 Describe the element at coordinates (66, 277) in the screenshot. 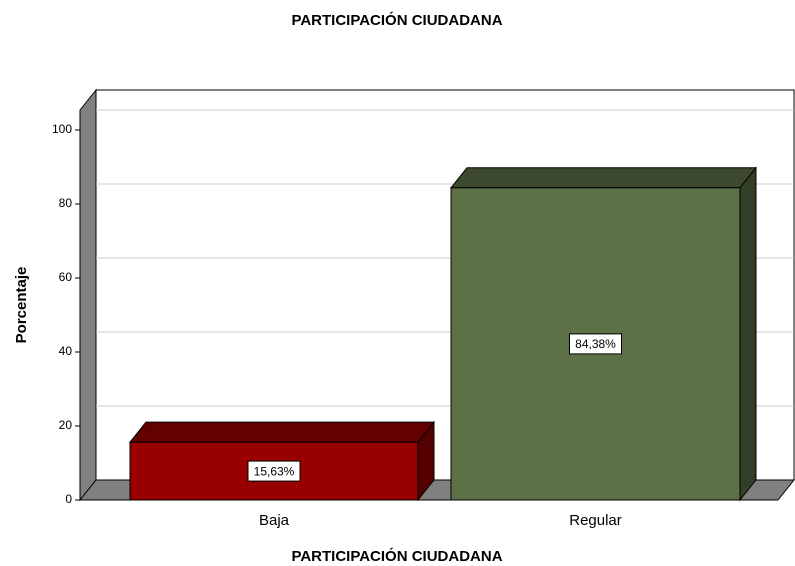

I see `y-tick-label: 60` at that location.